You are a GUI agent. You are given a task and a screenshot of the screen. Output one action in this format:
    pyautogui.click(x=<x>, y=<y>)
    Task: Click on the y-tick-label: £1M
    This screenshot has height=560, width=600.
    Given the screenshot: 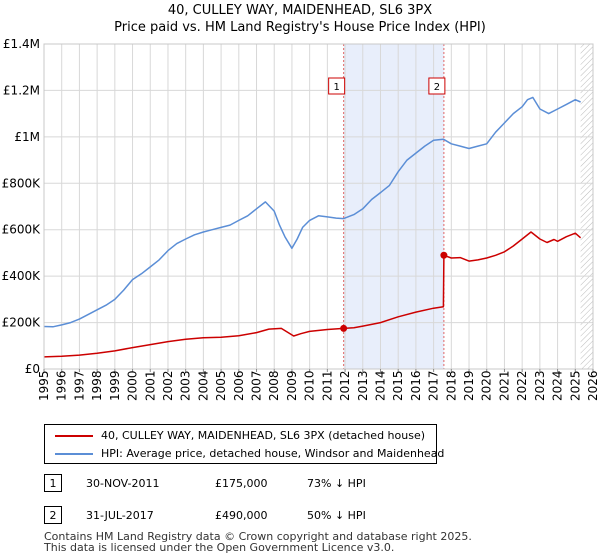 What is the action you would take?
    pyautogui.click(x=27, y=137)
    